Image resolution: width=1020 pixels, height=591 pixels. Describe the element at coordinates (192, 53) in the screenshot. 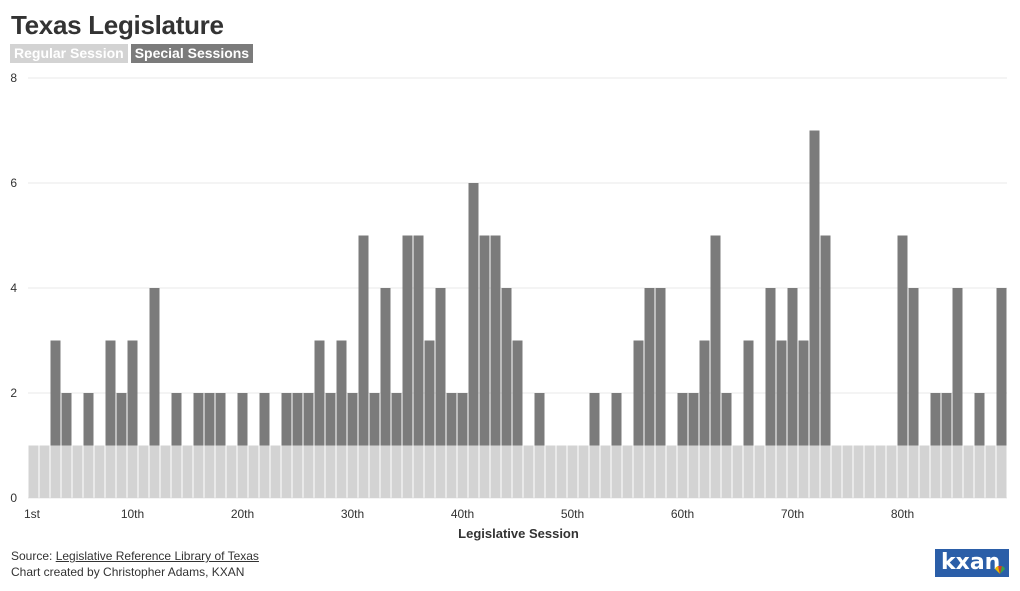

I see `legend-item-special-sessions: Special Sessions` at that location.